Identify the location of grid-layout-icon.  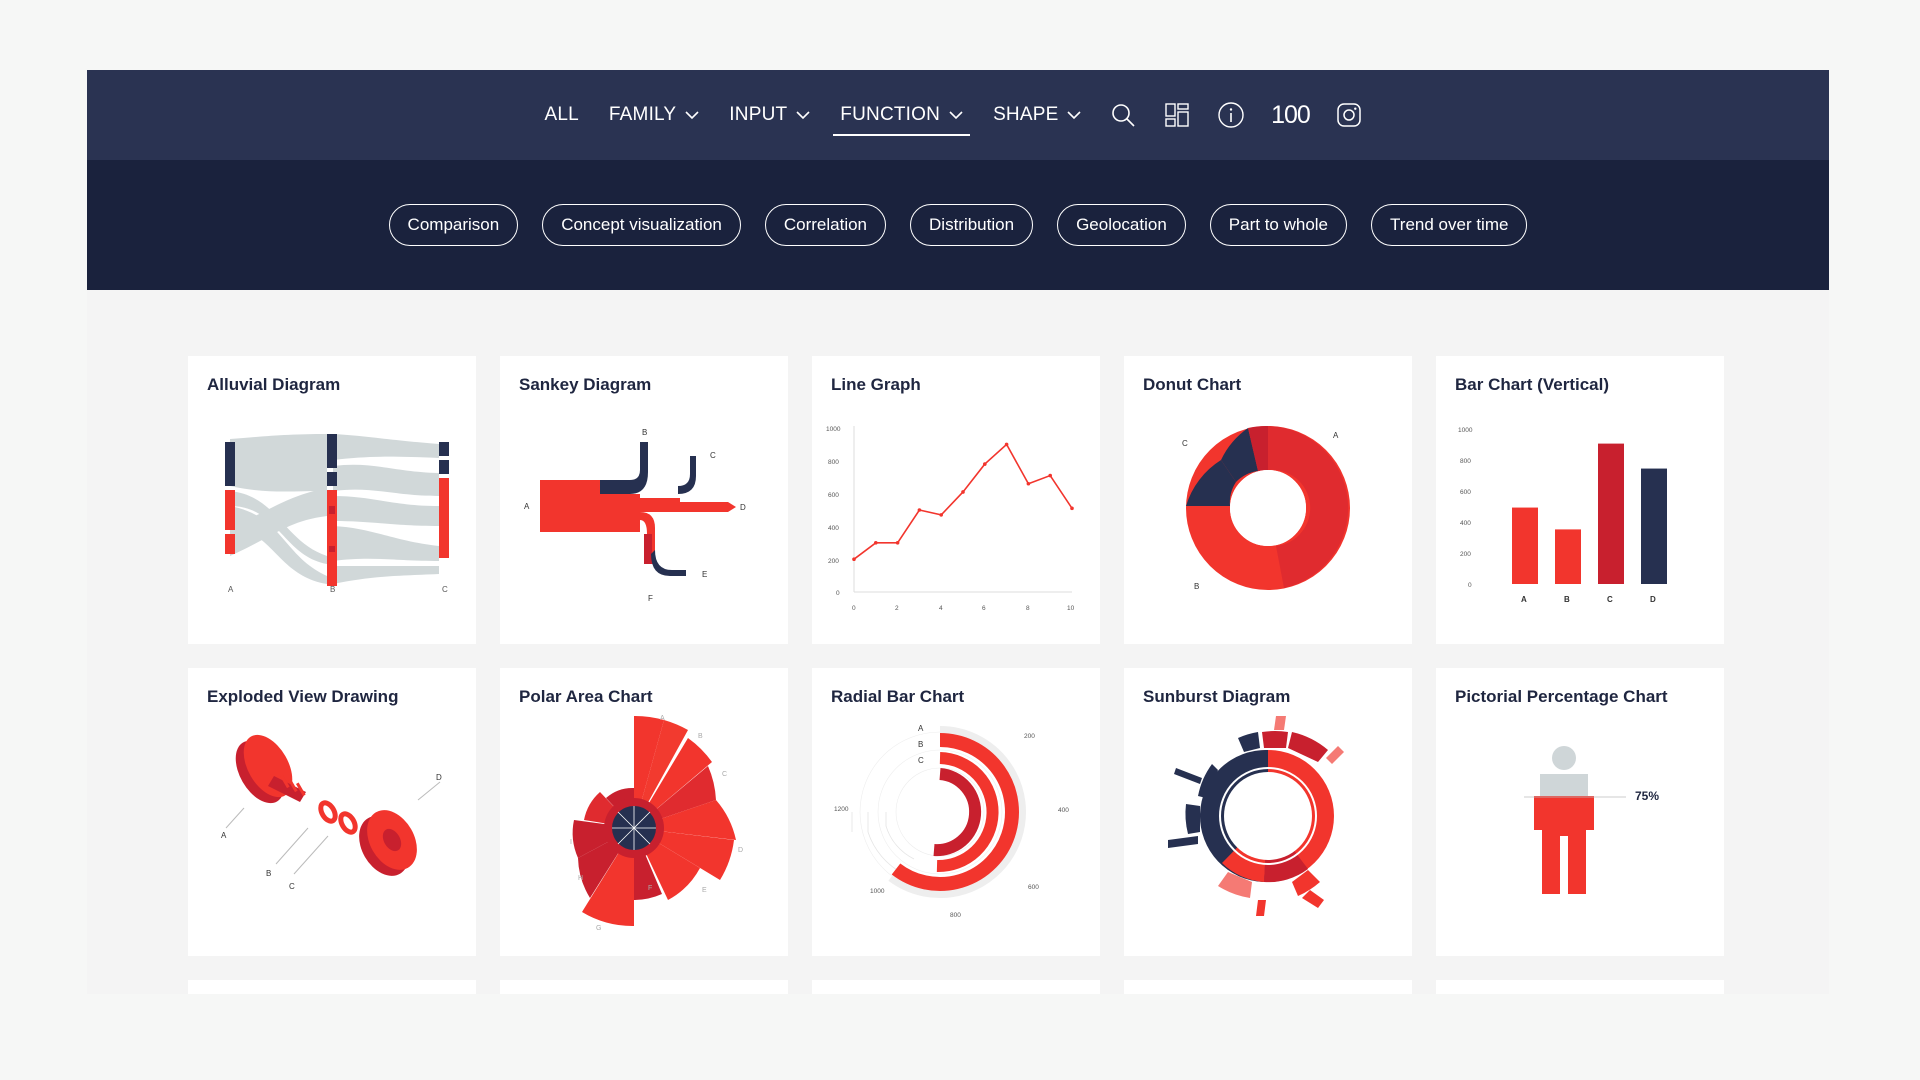
(1177, 115).